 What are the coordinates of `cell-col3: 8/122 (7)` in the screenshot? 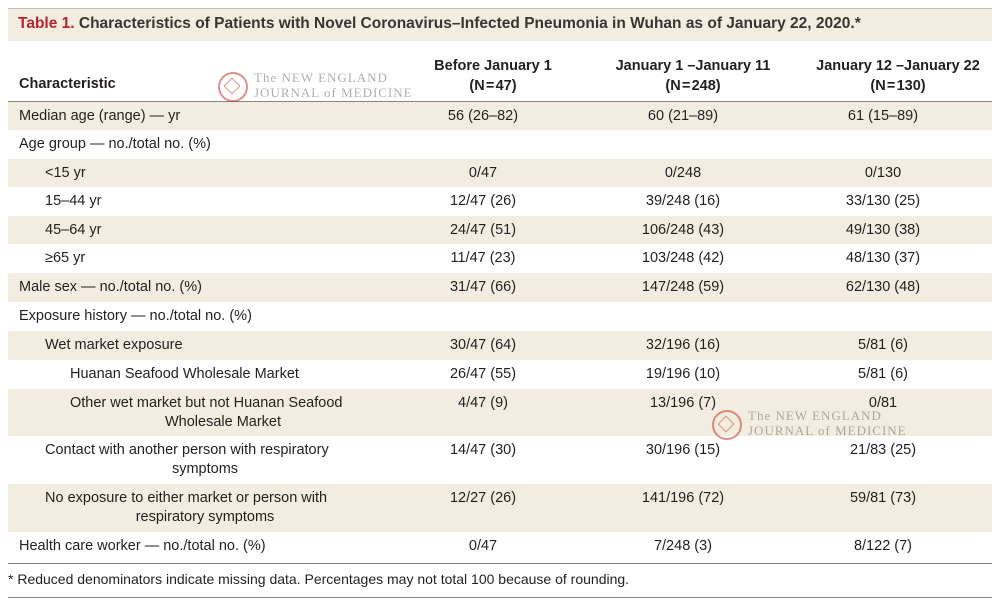 It's located at (883, 546).